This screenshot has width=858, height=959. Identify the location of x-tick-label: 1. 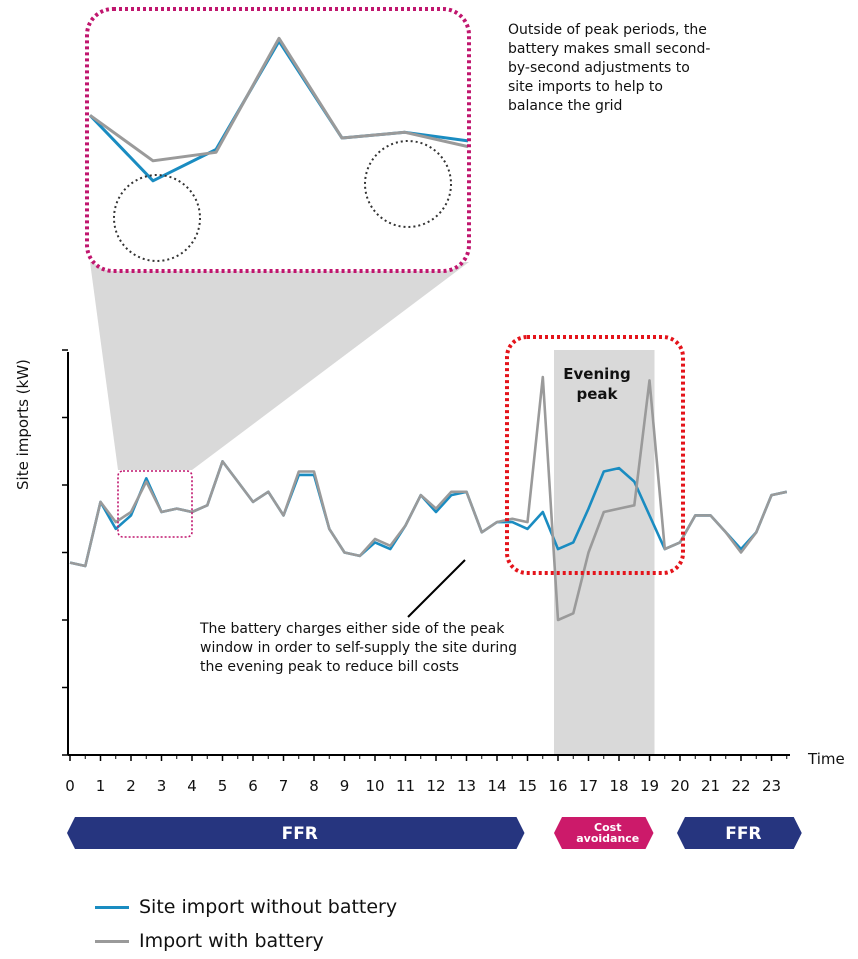
(101, 786).